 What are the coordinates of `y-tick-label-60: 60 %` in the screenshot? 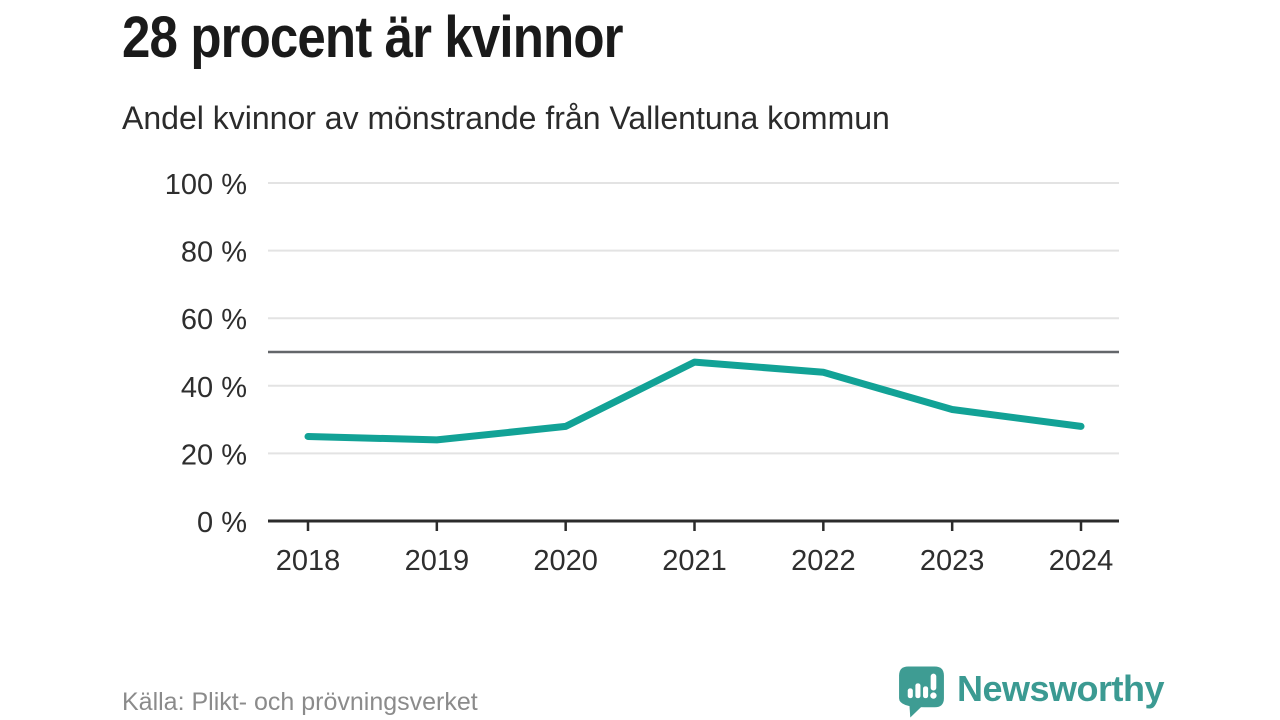 It's located at (214, 320).